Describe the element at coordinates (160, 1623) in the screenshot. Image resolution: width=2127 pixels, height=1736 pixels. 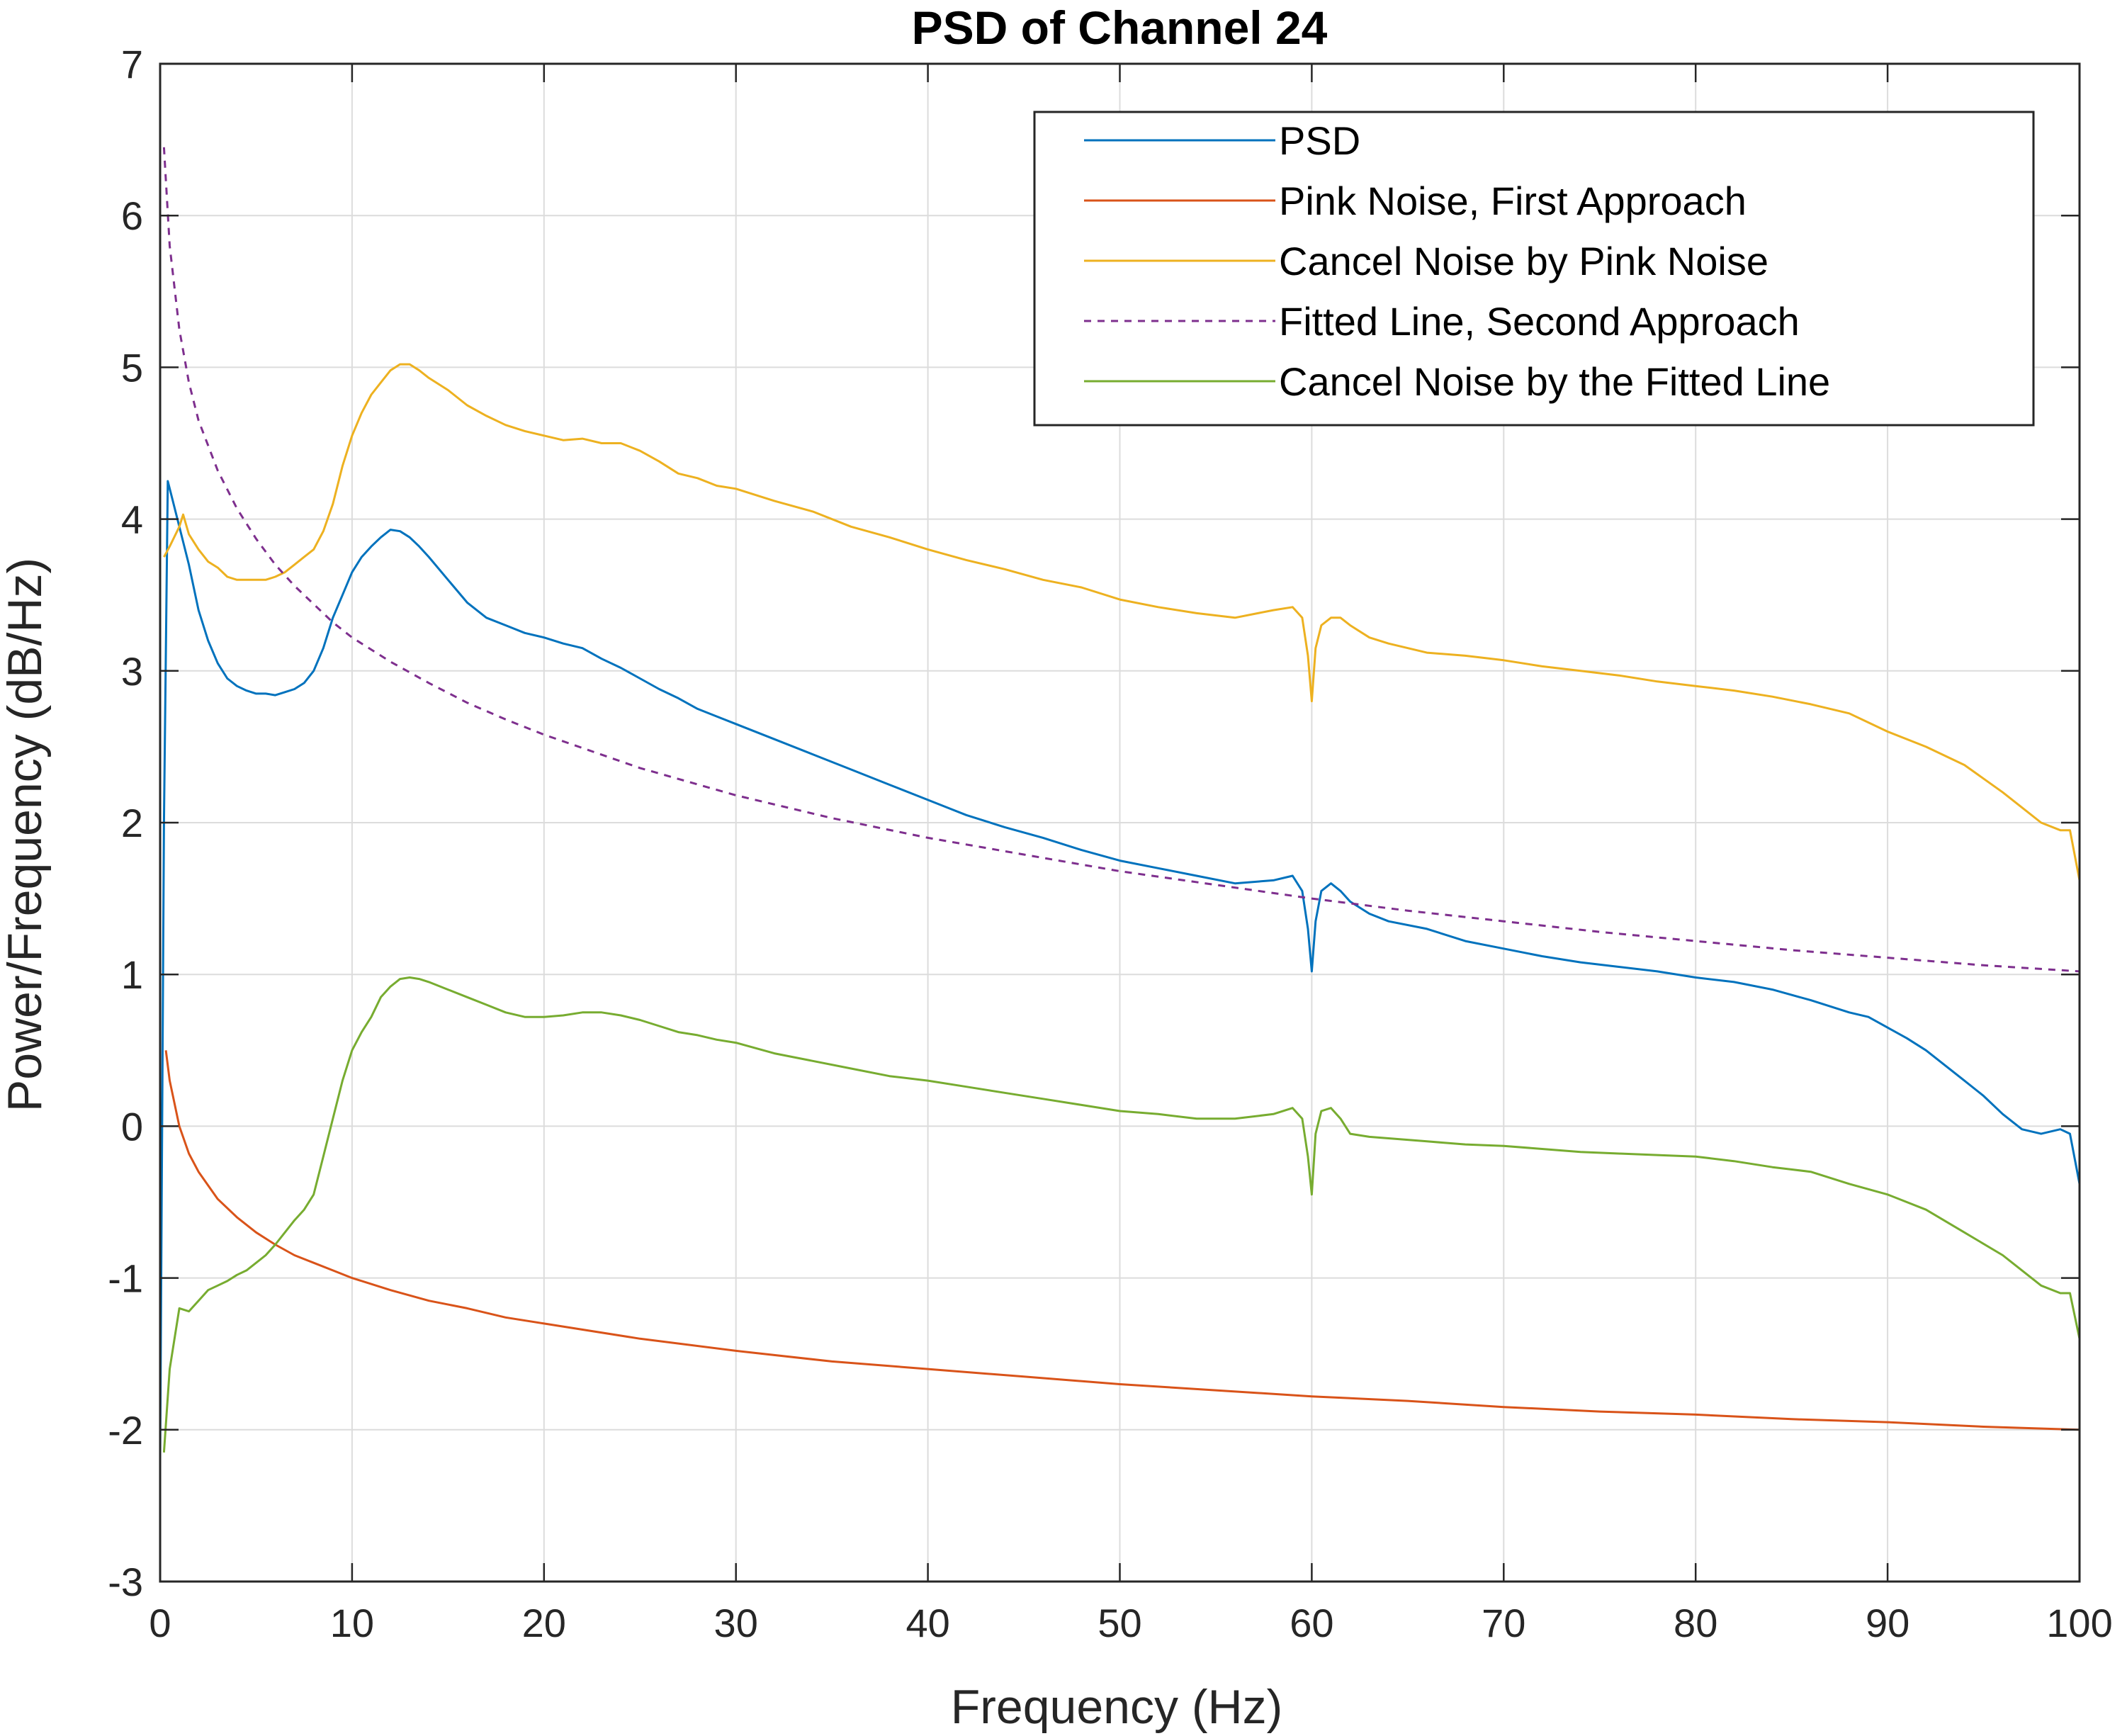
I see `x-tick-label: 0` at that location.